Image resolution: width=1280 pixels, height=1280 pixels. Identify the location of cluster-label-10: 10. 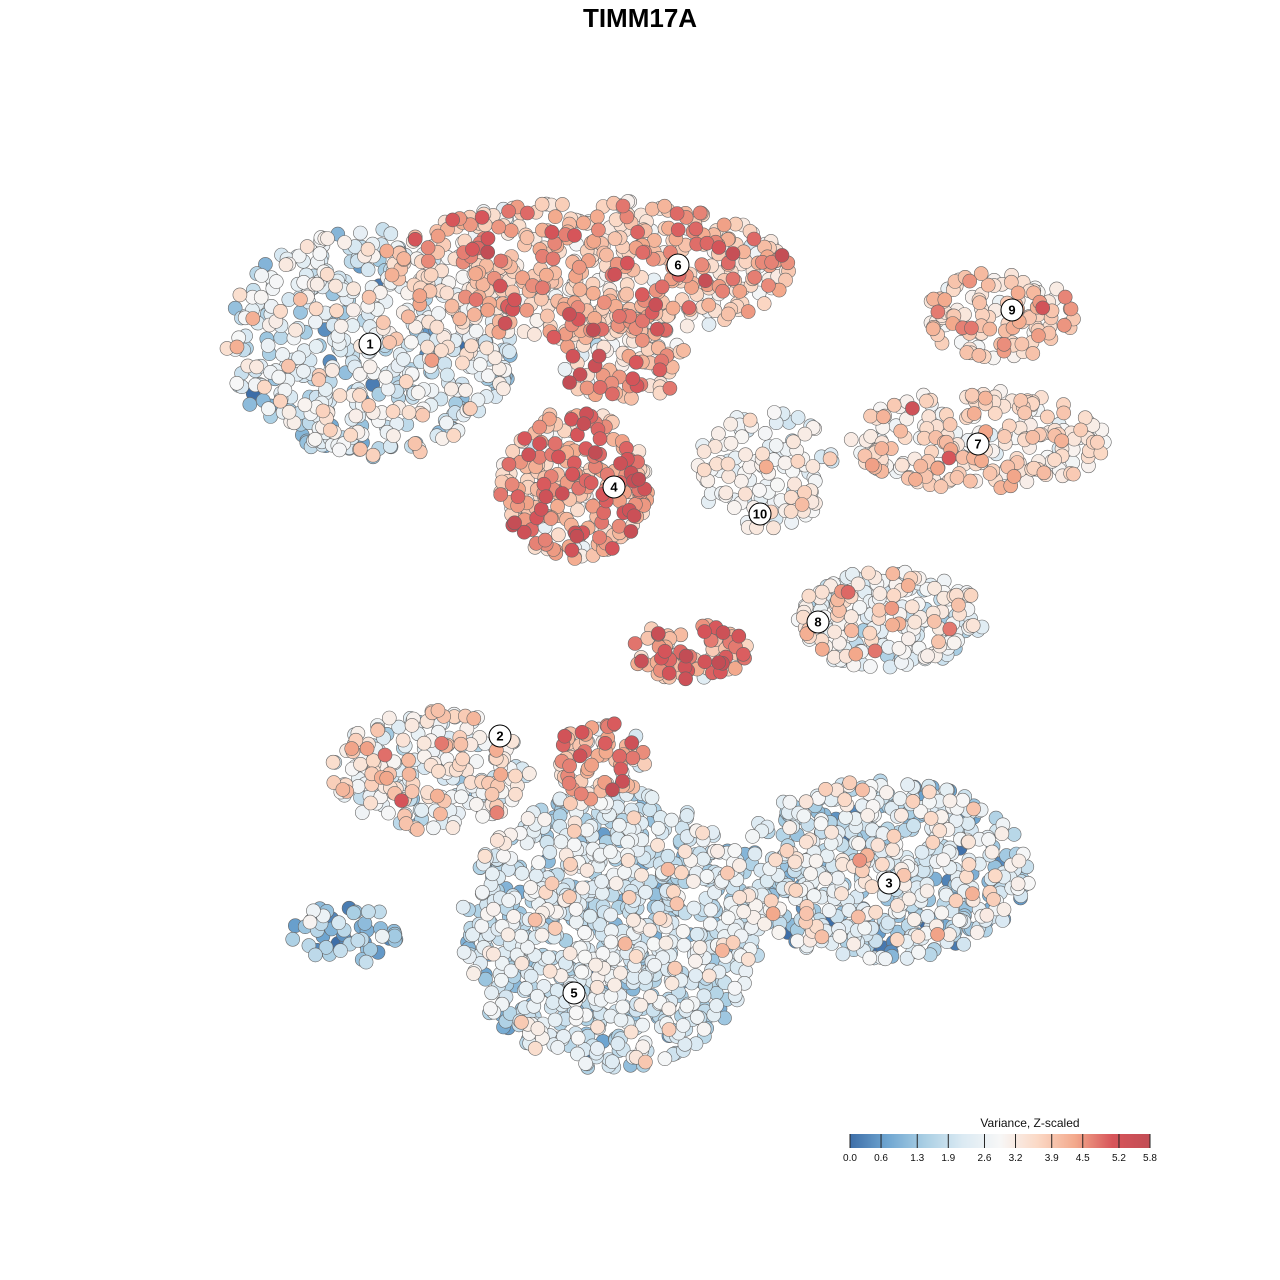
(760, 514).